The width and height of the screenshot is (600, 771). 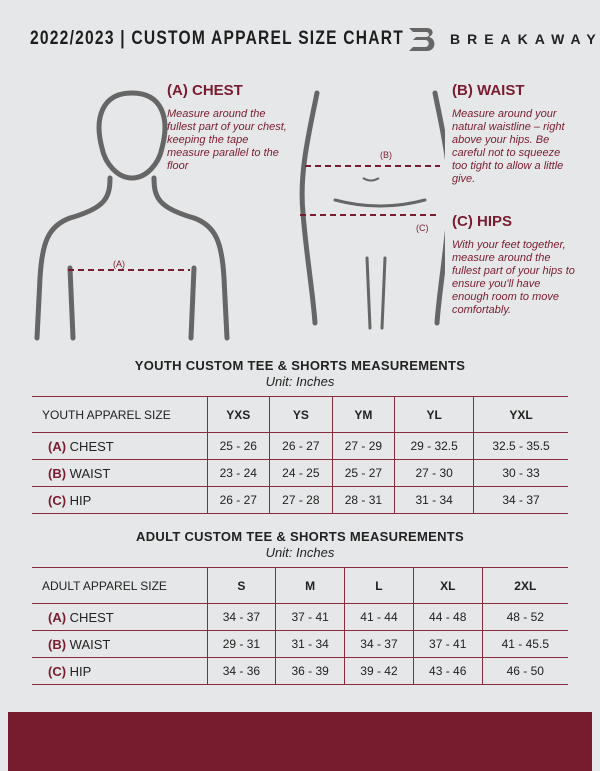 I want to click on size-column-header: YL, so click(x=434, y=414).